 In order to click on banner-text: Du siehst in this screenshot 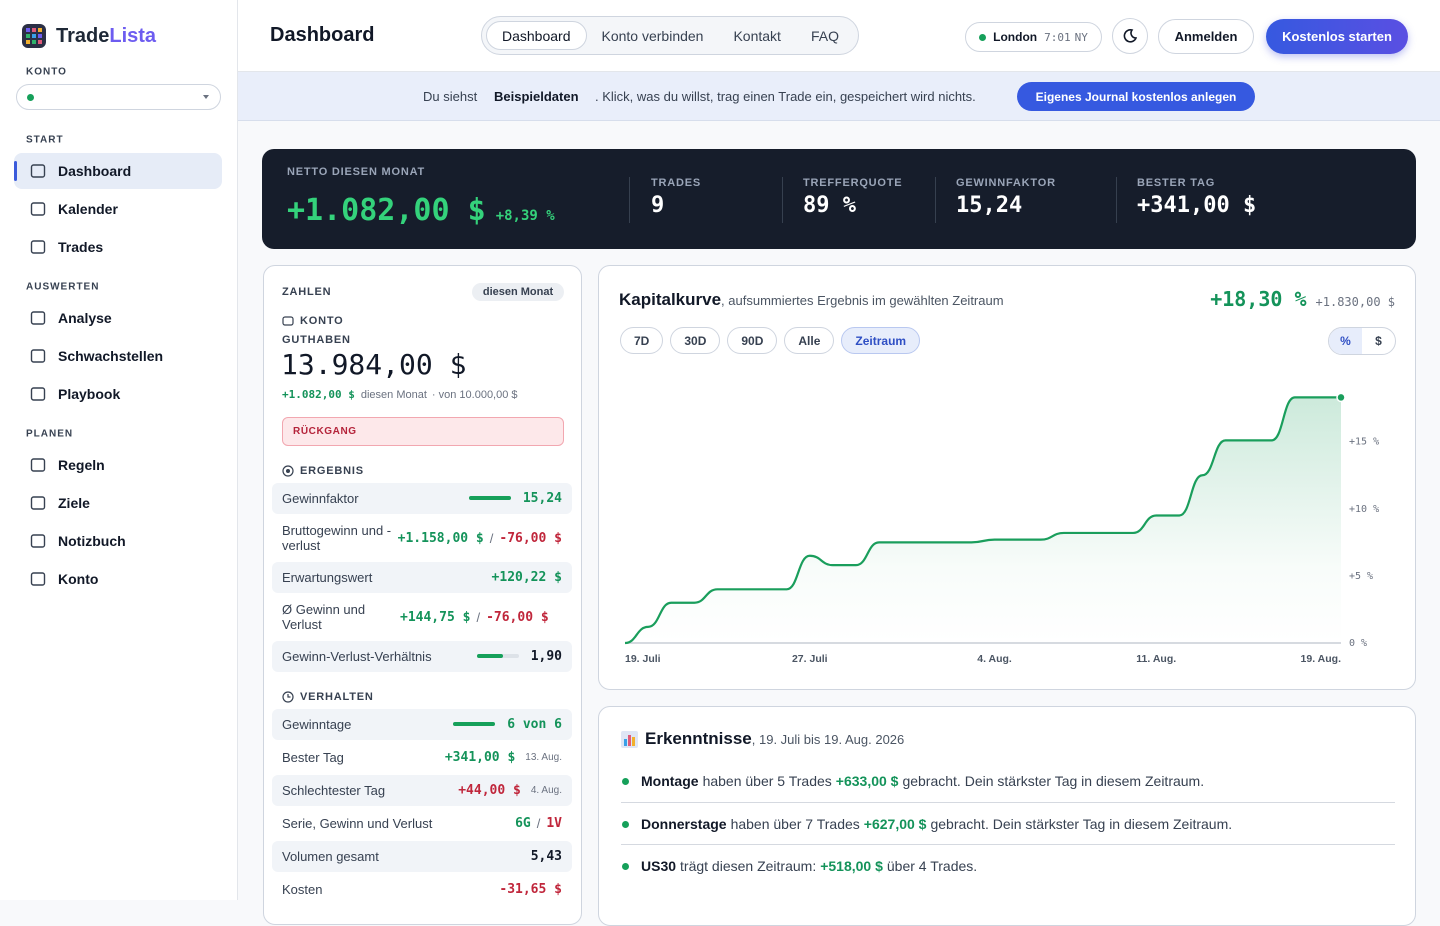, I will do `click(450, 96)`.